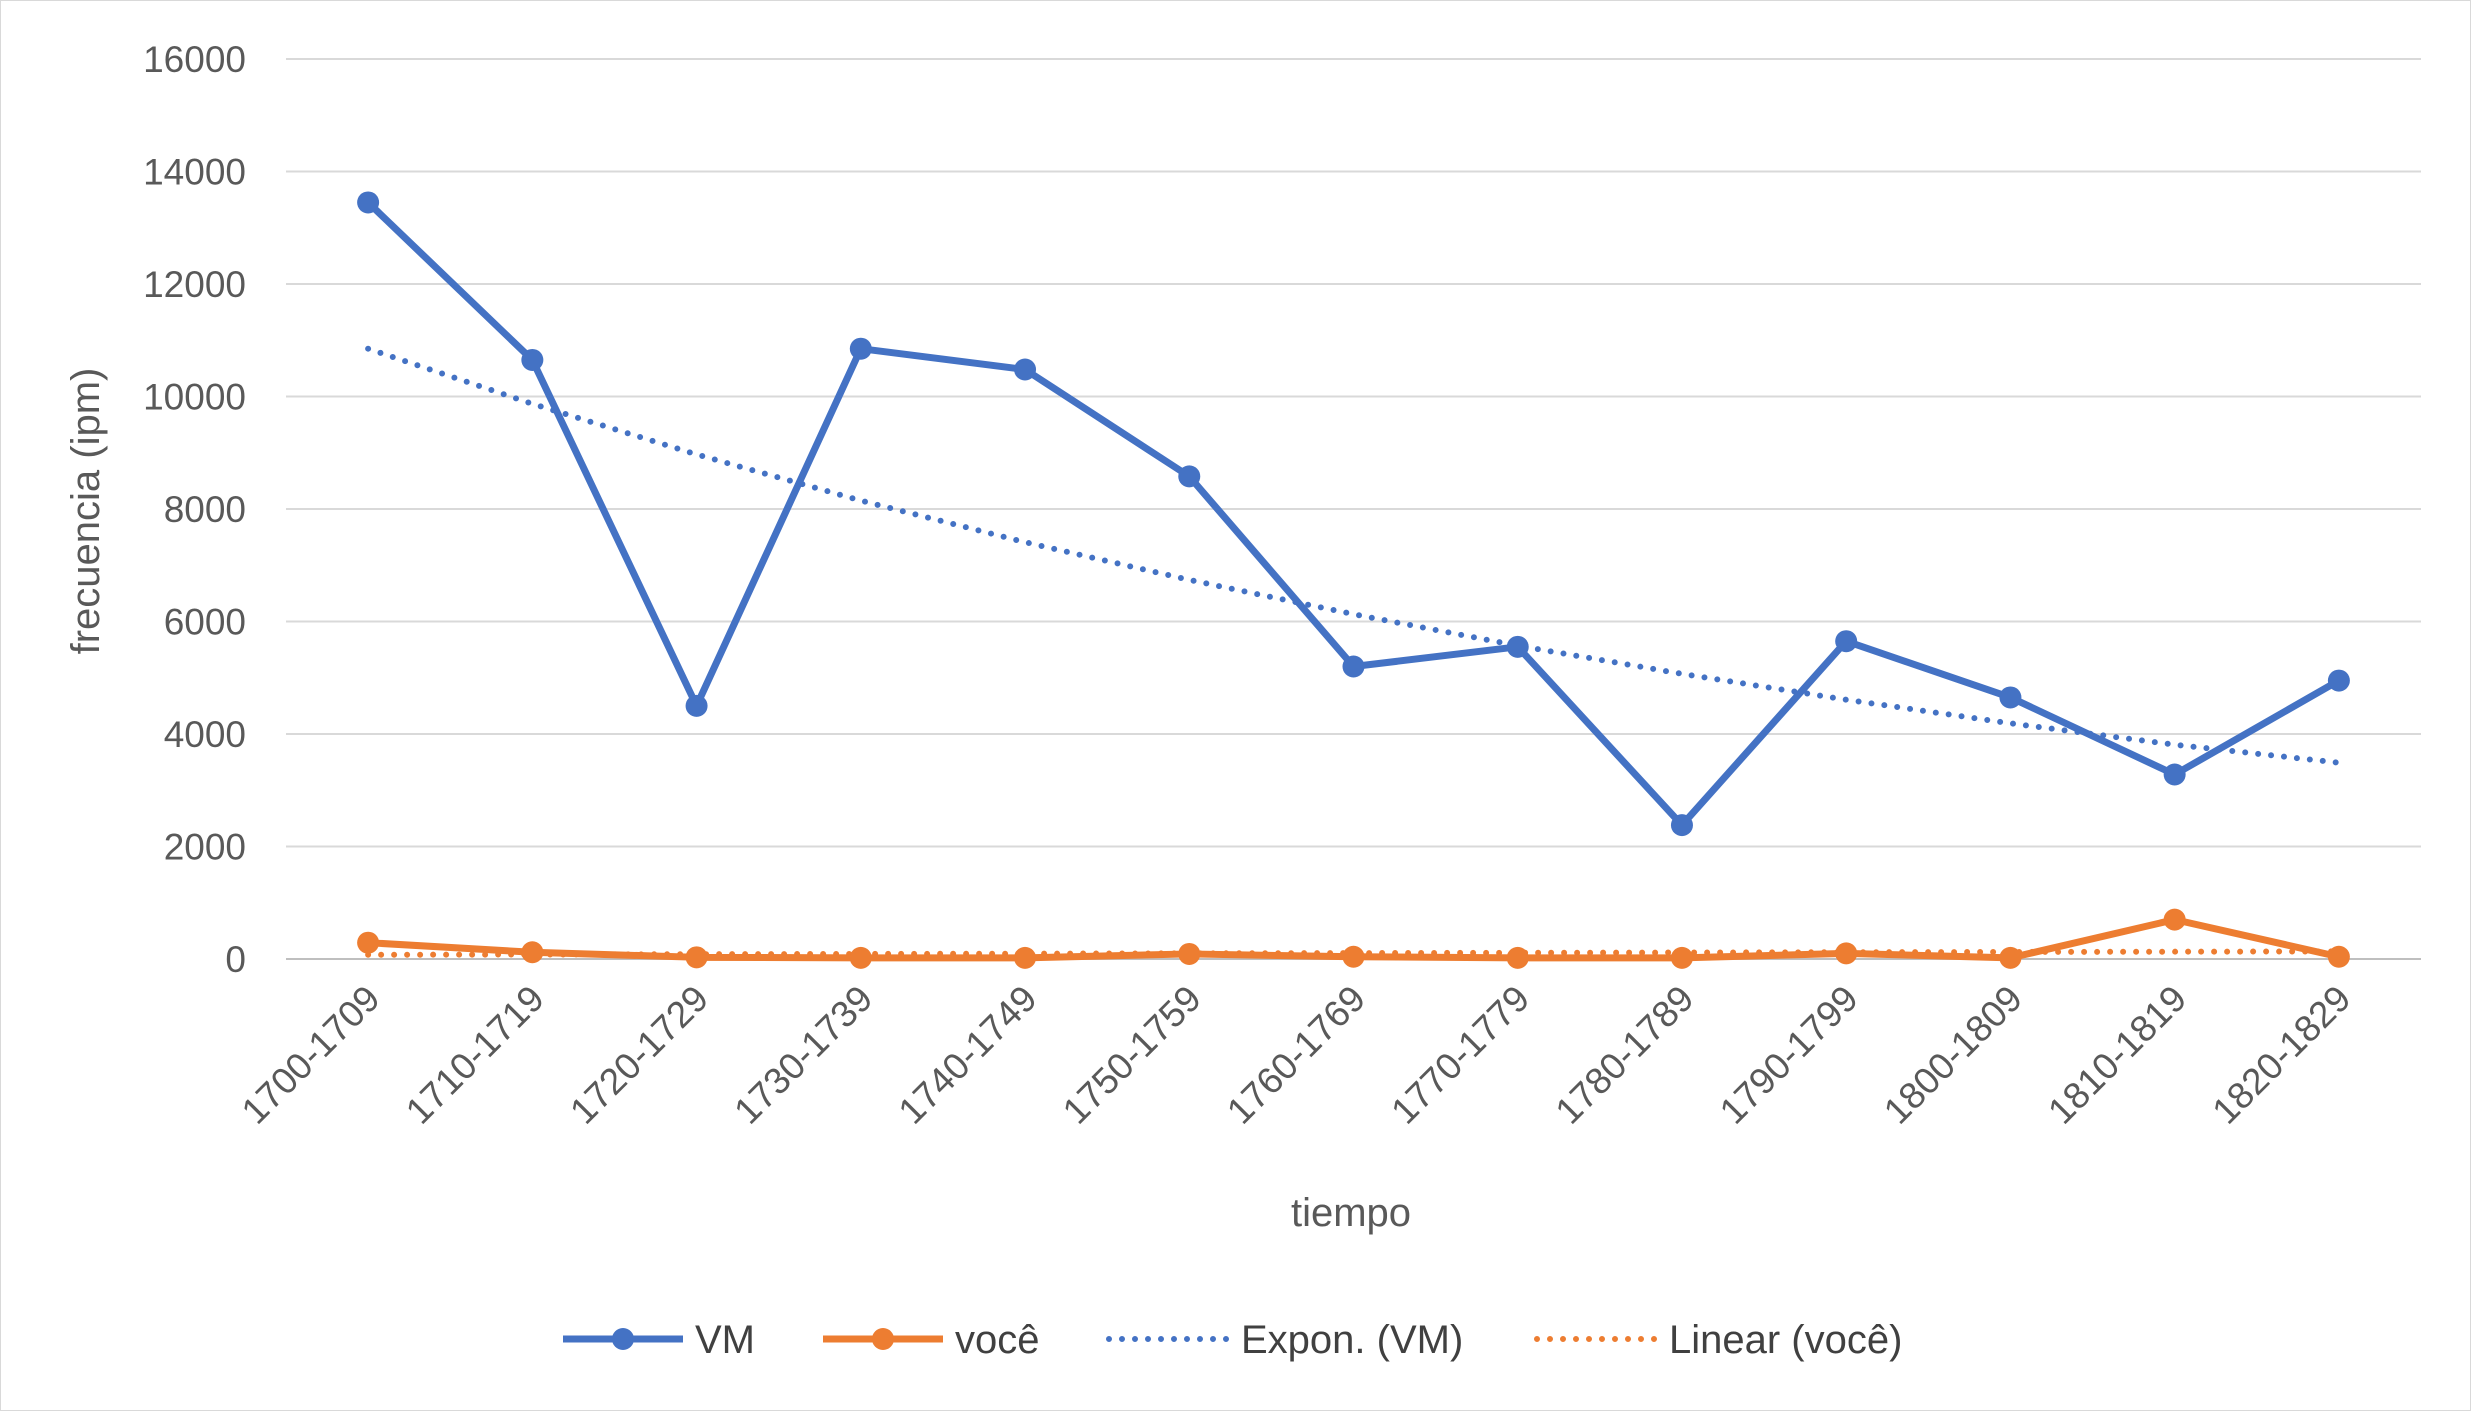 This screenshot has width=2471, height=1411. I want to click on legend-label: VM, so click(725, 1340).